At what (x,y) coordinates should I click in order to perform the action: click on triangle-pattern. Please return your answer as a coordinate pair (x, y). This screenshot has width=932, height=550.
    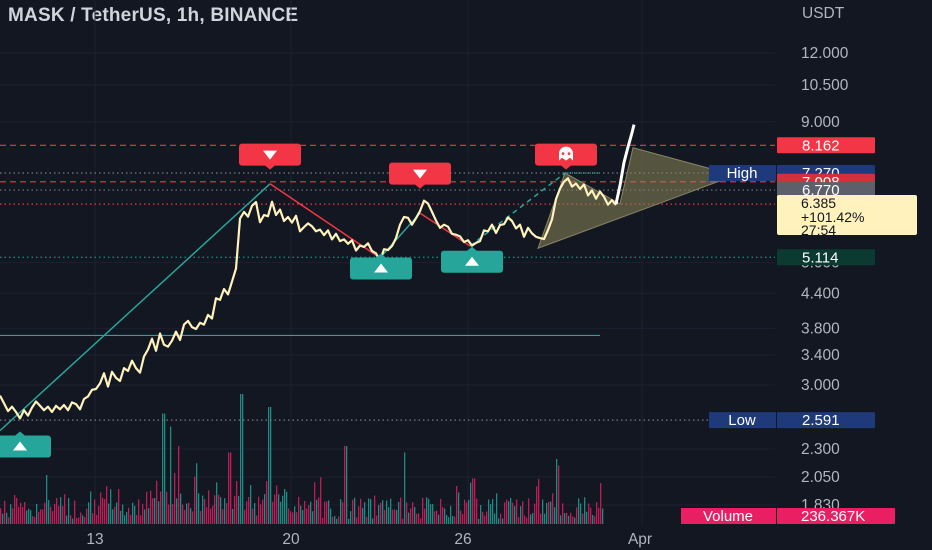
    Looking at the image, I should click on (637, 198).